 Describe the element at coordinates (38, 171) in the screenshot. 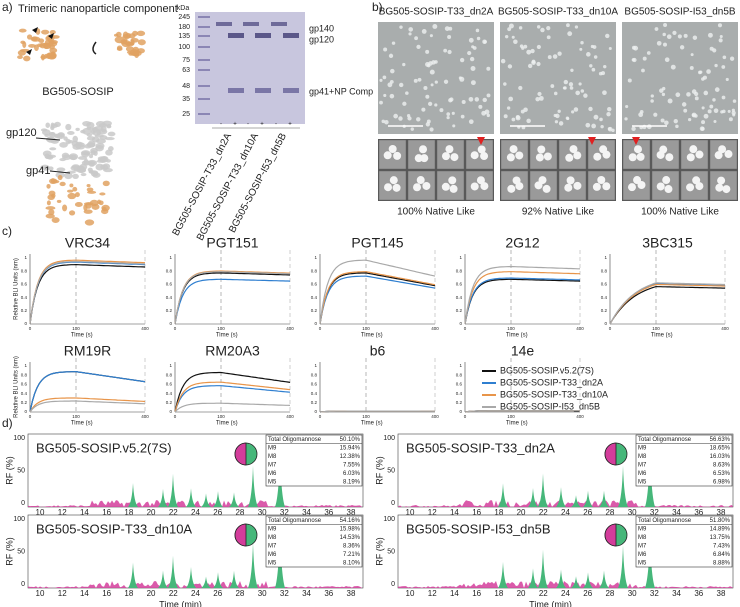

I see `label: gp41` at that location.